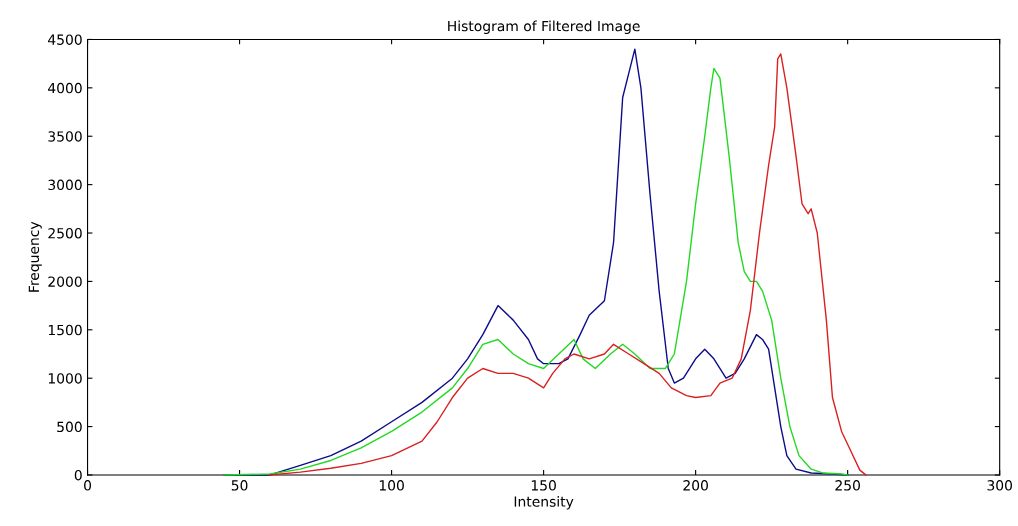  What do you see at coordinates (65, 185) in the screenshot?
I see `y-tick-label: 3000` at bounding box center [65, 185].